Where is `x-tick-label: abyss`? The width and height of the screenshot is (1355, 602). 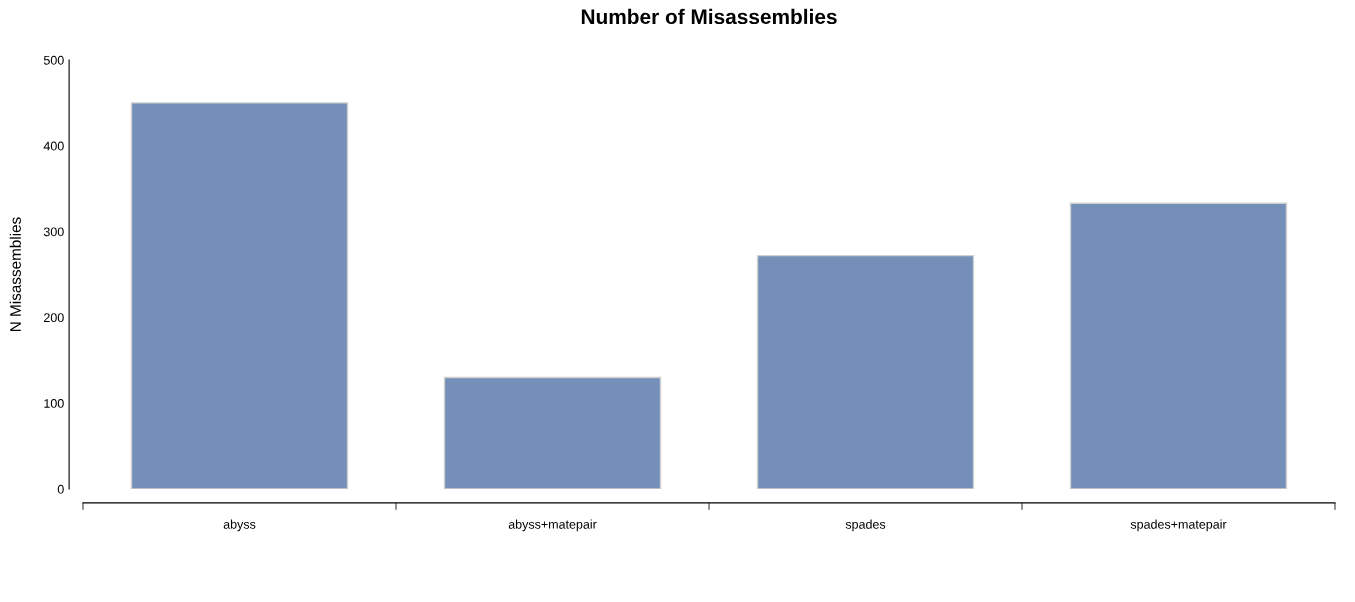
x-tick-label: abyss is located at coordinates (239, 525).